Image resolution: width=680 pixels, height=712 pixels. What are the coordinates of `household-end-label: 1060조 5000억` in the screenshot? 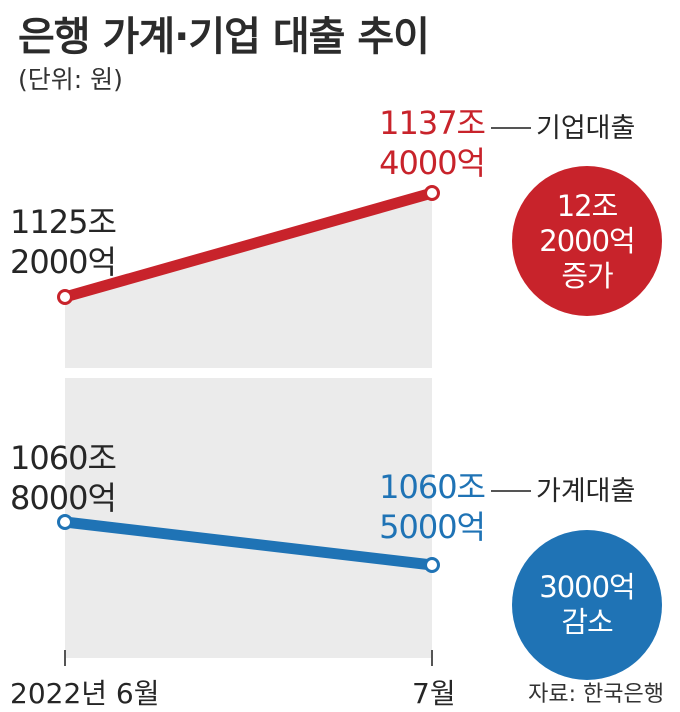 It's located at (418, 507).